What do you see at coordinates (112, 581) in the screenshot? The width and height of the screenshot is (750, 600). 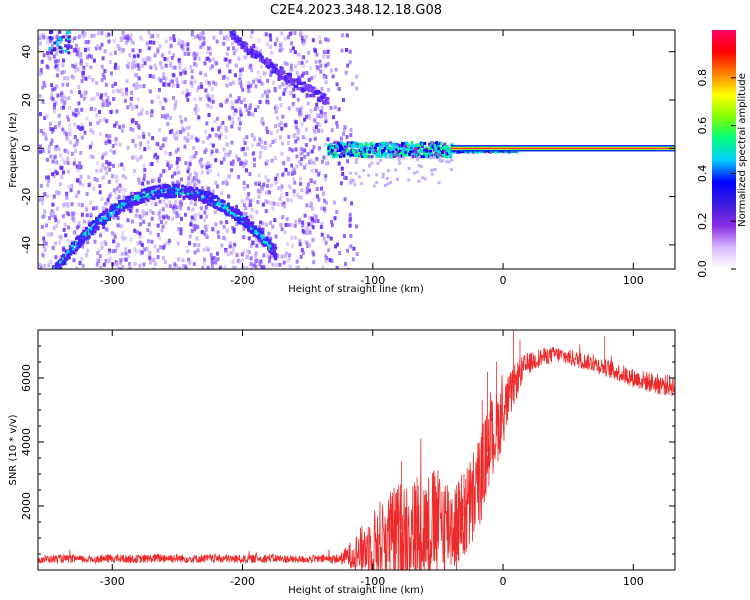 I see `snr-xtick-label: -300` at bounding box center [112, 581].